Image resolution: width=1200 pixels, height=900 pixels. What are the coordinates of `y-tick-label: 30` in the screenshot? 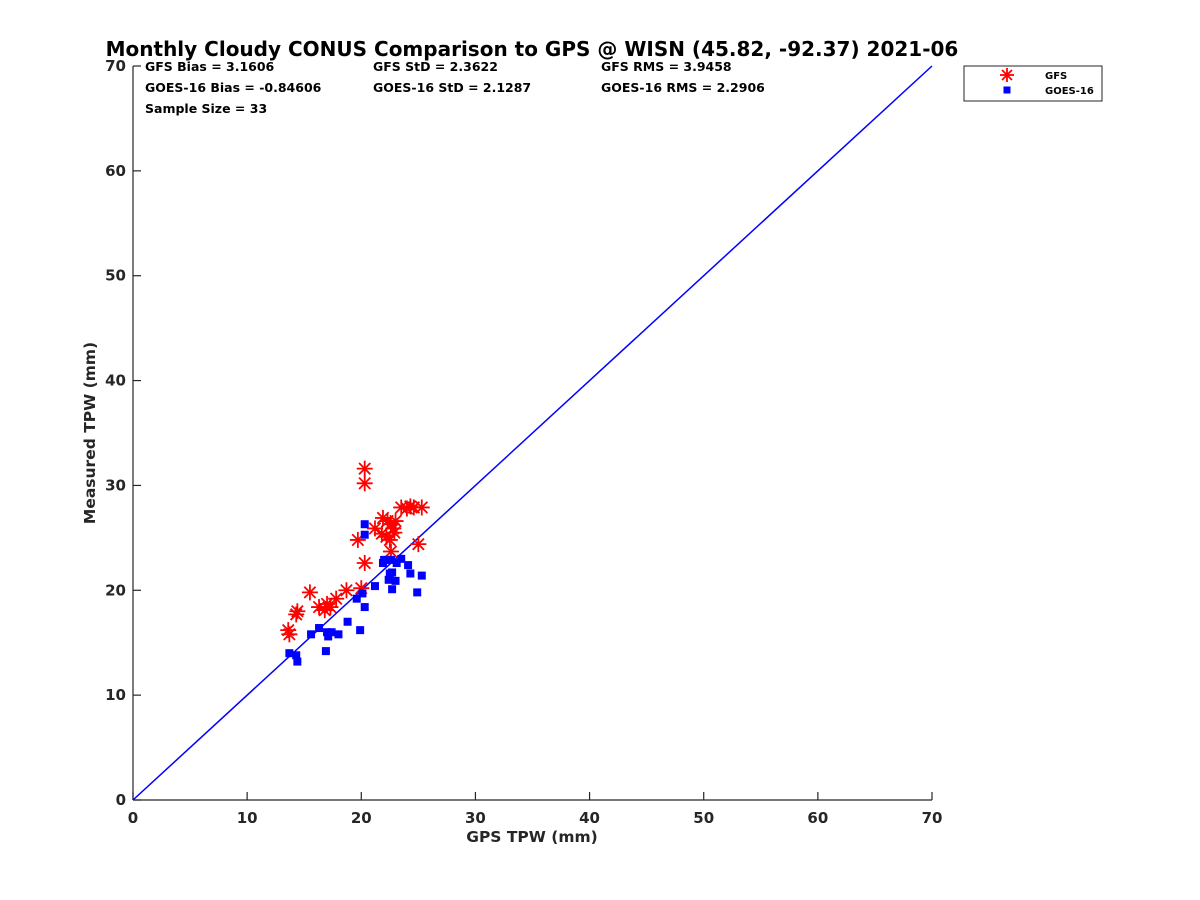 It's located at (115, 485).